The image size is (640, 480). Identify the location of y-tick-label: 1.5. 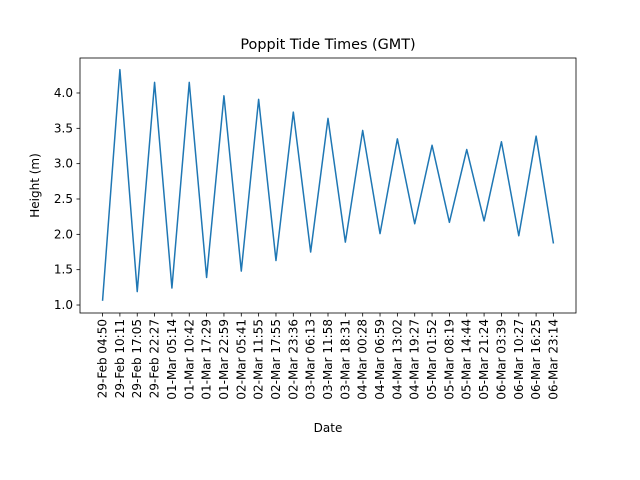
(63, 270).